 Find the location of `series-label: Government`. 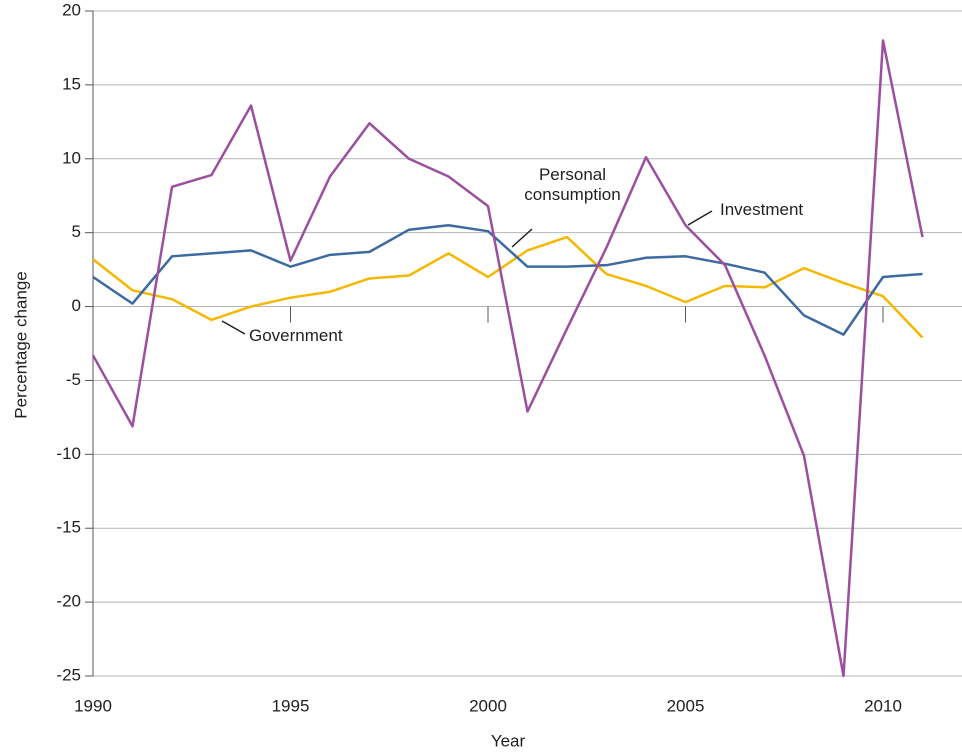

series-label: Government is located at coordinates (296, 335).